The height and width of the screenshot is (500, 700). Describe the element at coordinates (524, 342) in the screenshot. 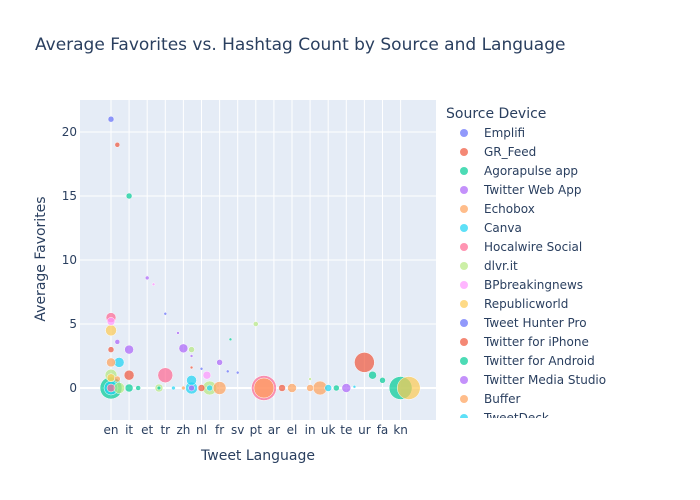

I see `legend-item: Twitter for iPhone` at that location.